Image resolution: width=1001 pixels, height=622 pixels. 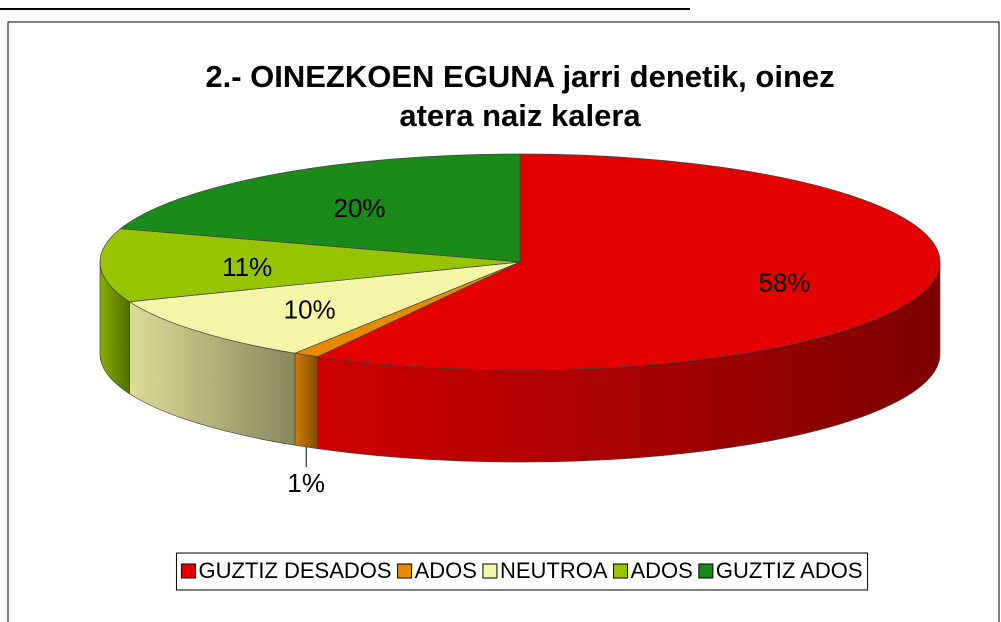 What do you see at coordinates (789, 570) in the screenshot?
I see `legend-label: GUZTIZ ADOS` at bounding box center [789, 570].